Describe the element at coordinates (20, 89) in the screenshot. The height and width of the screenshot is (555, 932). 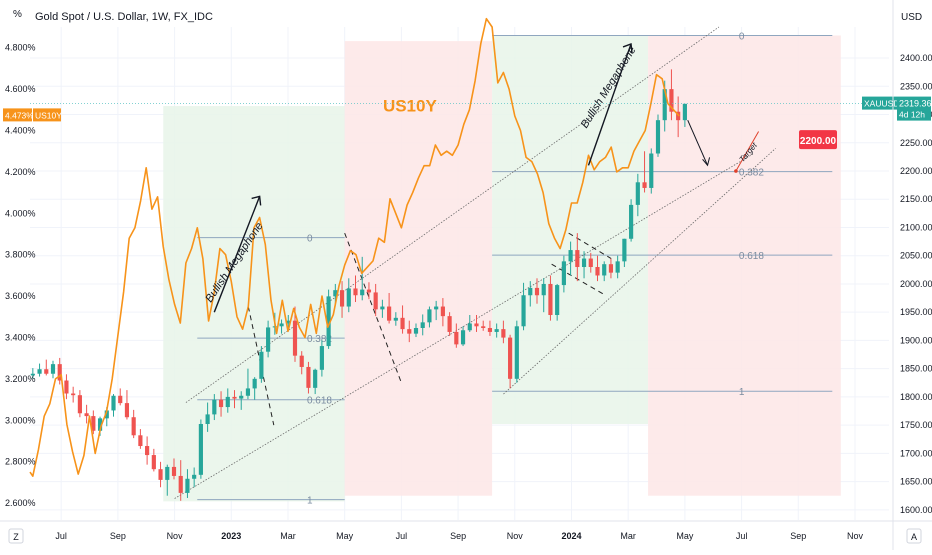
I see `y-left-tick-label-10: 4.600%` at that location.